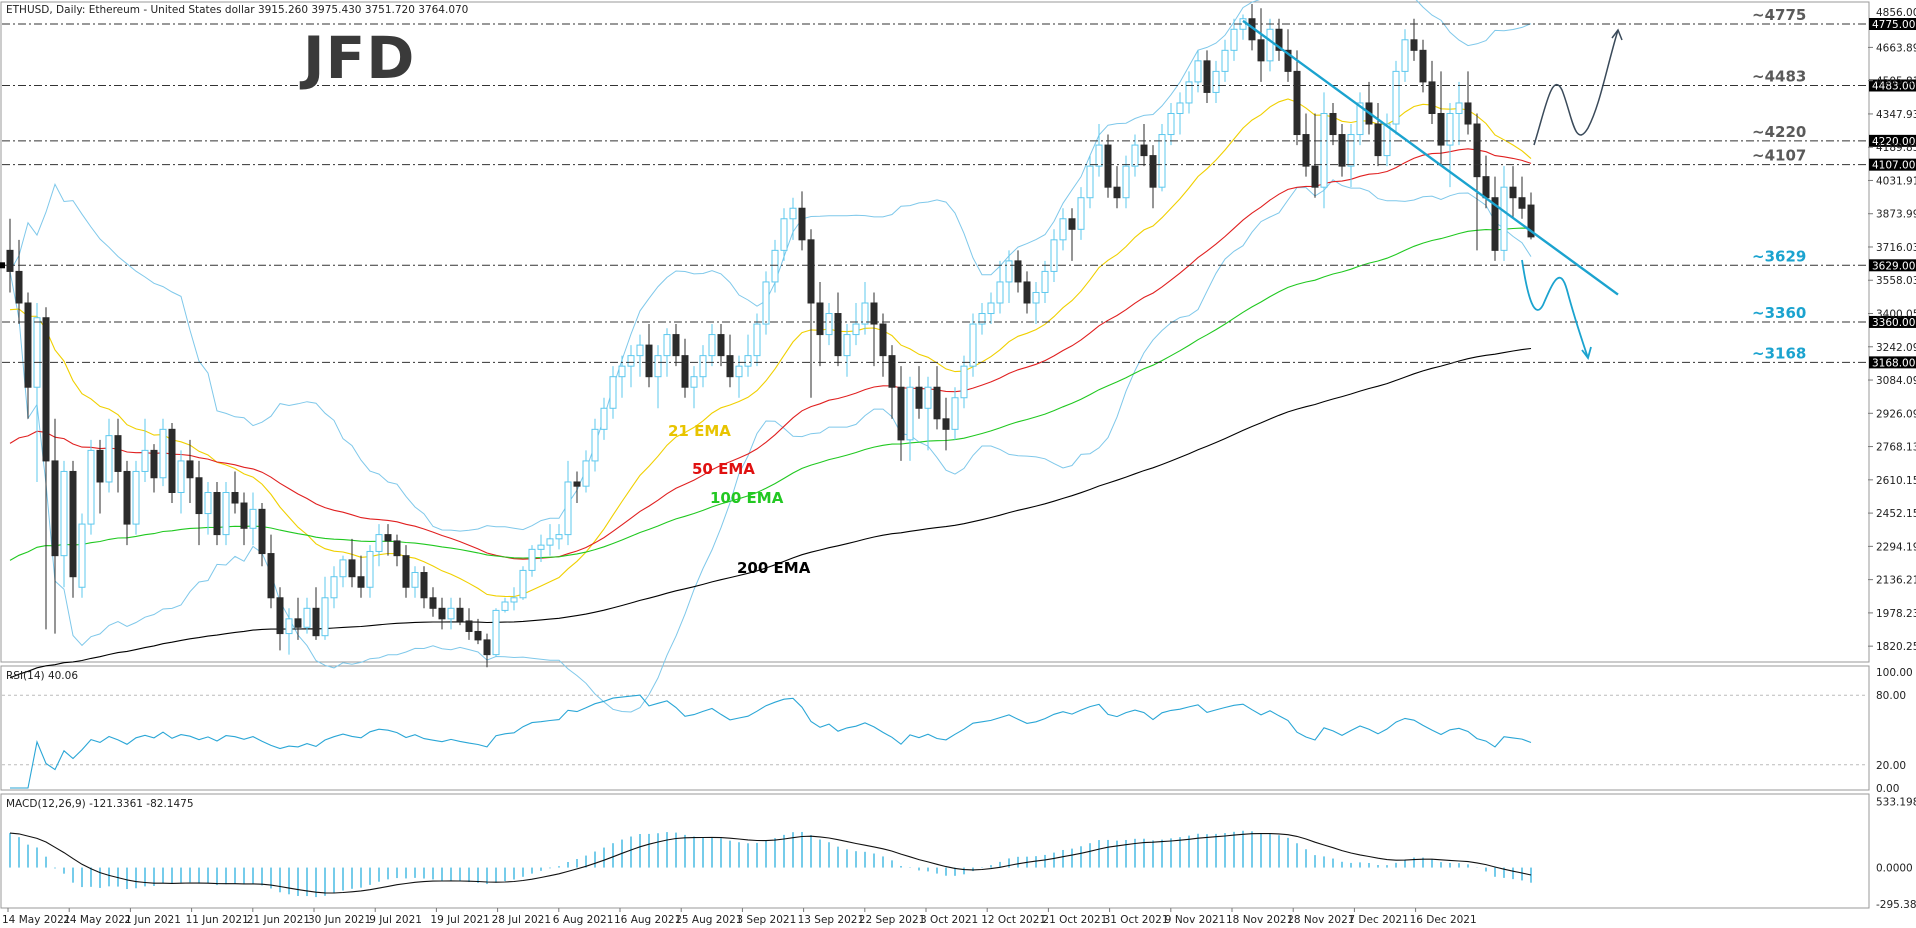  What do you see at coordinates (1013, 920) in the screenshot?
I see `date-label: 12 Oct 2021` at bounding box center [1013, 920].